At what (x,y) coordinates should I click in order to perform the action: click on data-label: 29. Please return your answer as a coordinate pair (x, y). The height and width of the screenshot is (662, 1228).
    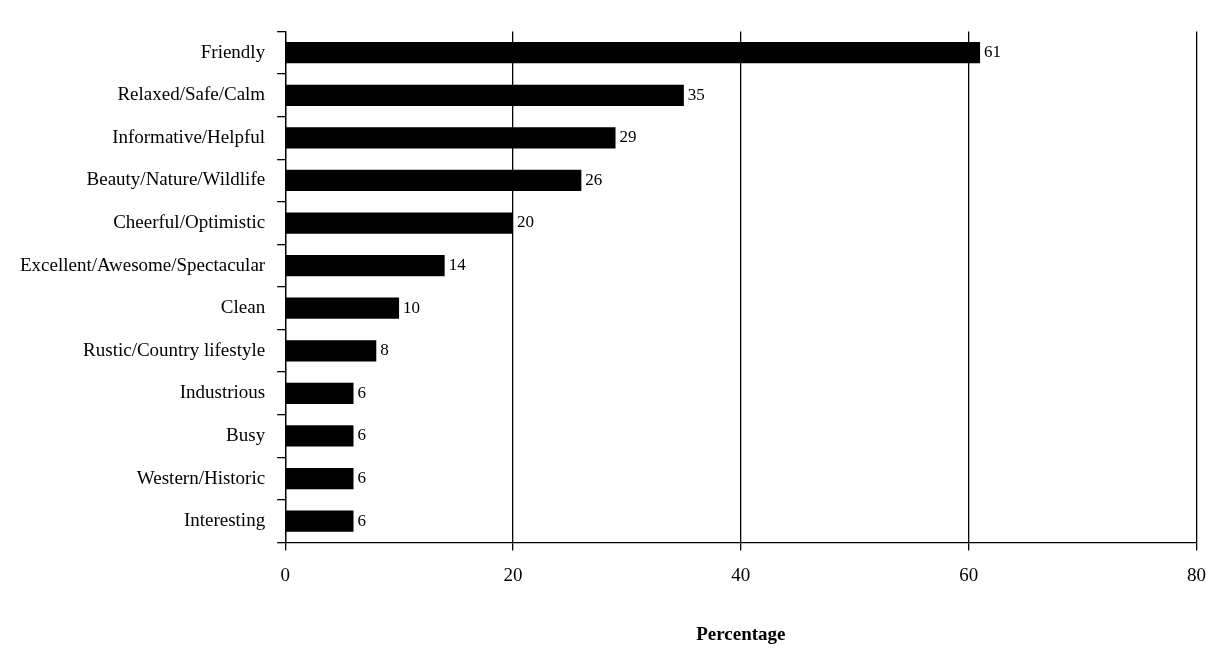
    Looking at the image, I should click on (628, 137).